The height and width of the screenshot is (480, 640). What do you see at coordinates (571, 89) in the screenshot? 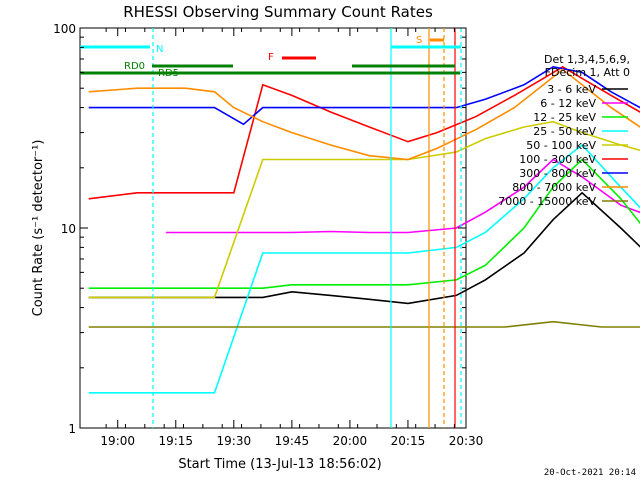
I see `legend-label-3-6-kev: 3 - 6 keV` at bounding box center [571, 89].